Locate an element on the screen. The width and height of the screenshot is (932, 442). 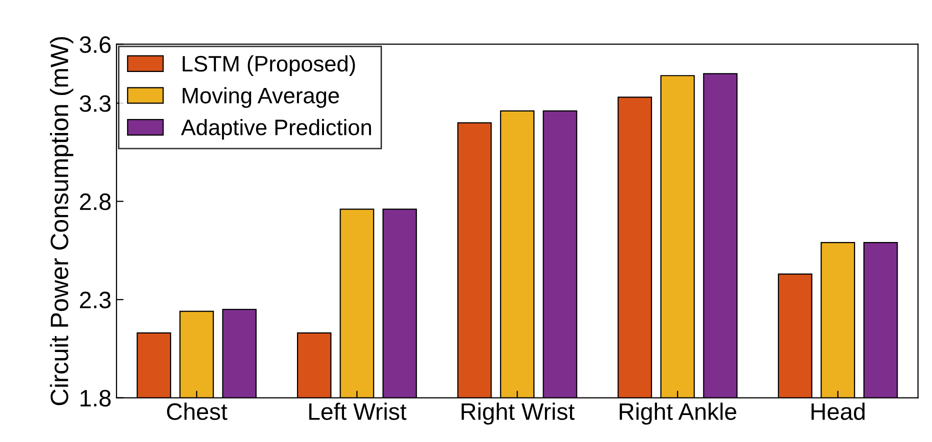
y-tick-label: 3.3 is located at coordinates (95, 103).